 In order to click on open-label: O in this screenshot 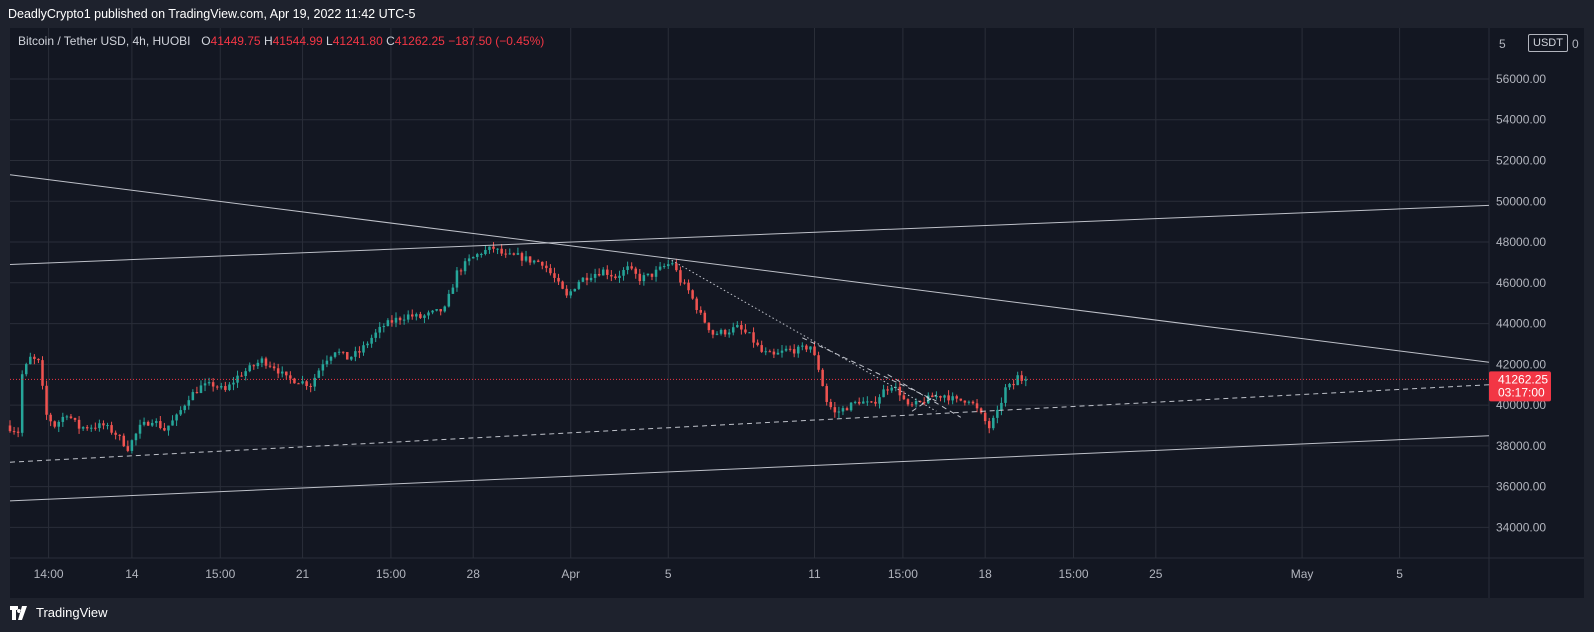, I will do `click(206, 41)`.